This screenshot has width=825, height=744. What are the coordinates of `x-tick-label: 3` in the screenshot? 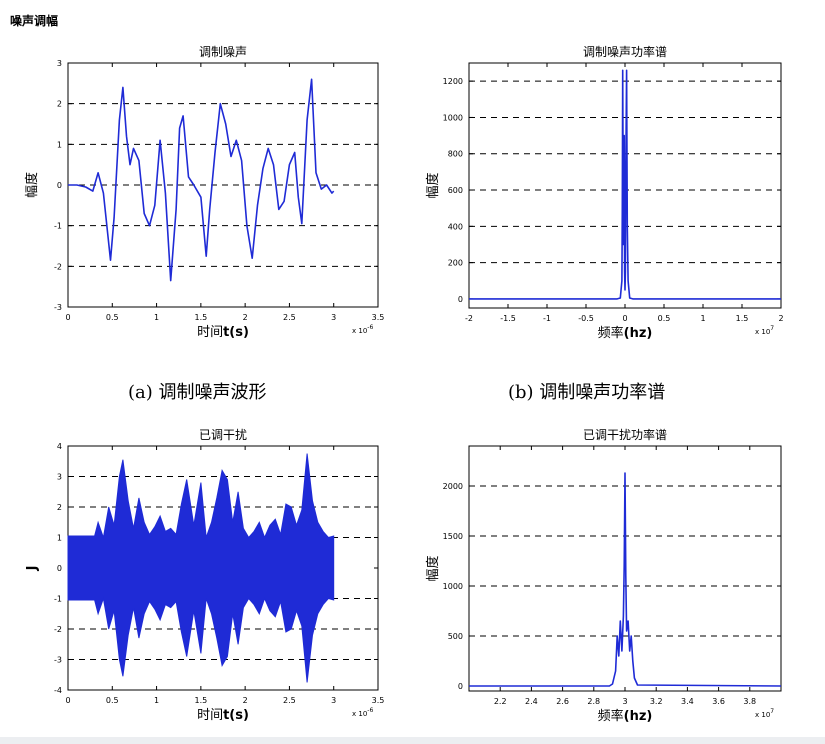 It's located at (333, 317).